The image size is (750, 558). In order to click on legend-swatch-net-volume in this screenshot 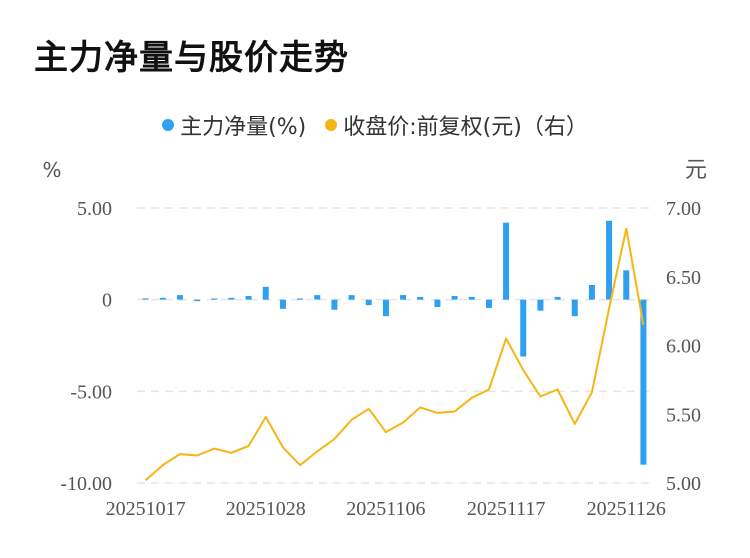, I will do `click(168, 125)`.